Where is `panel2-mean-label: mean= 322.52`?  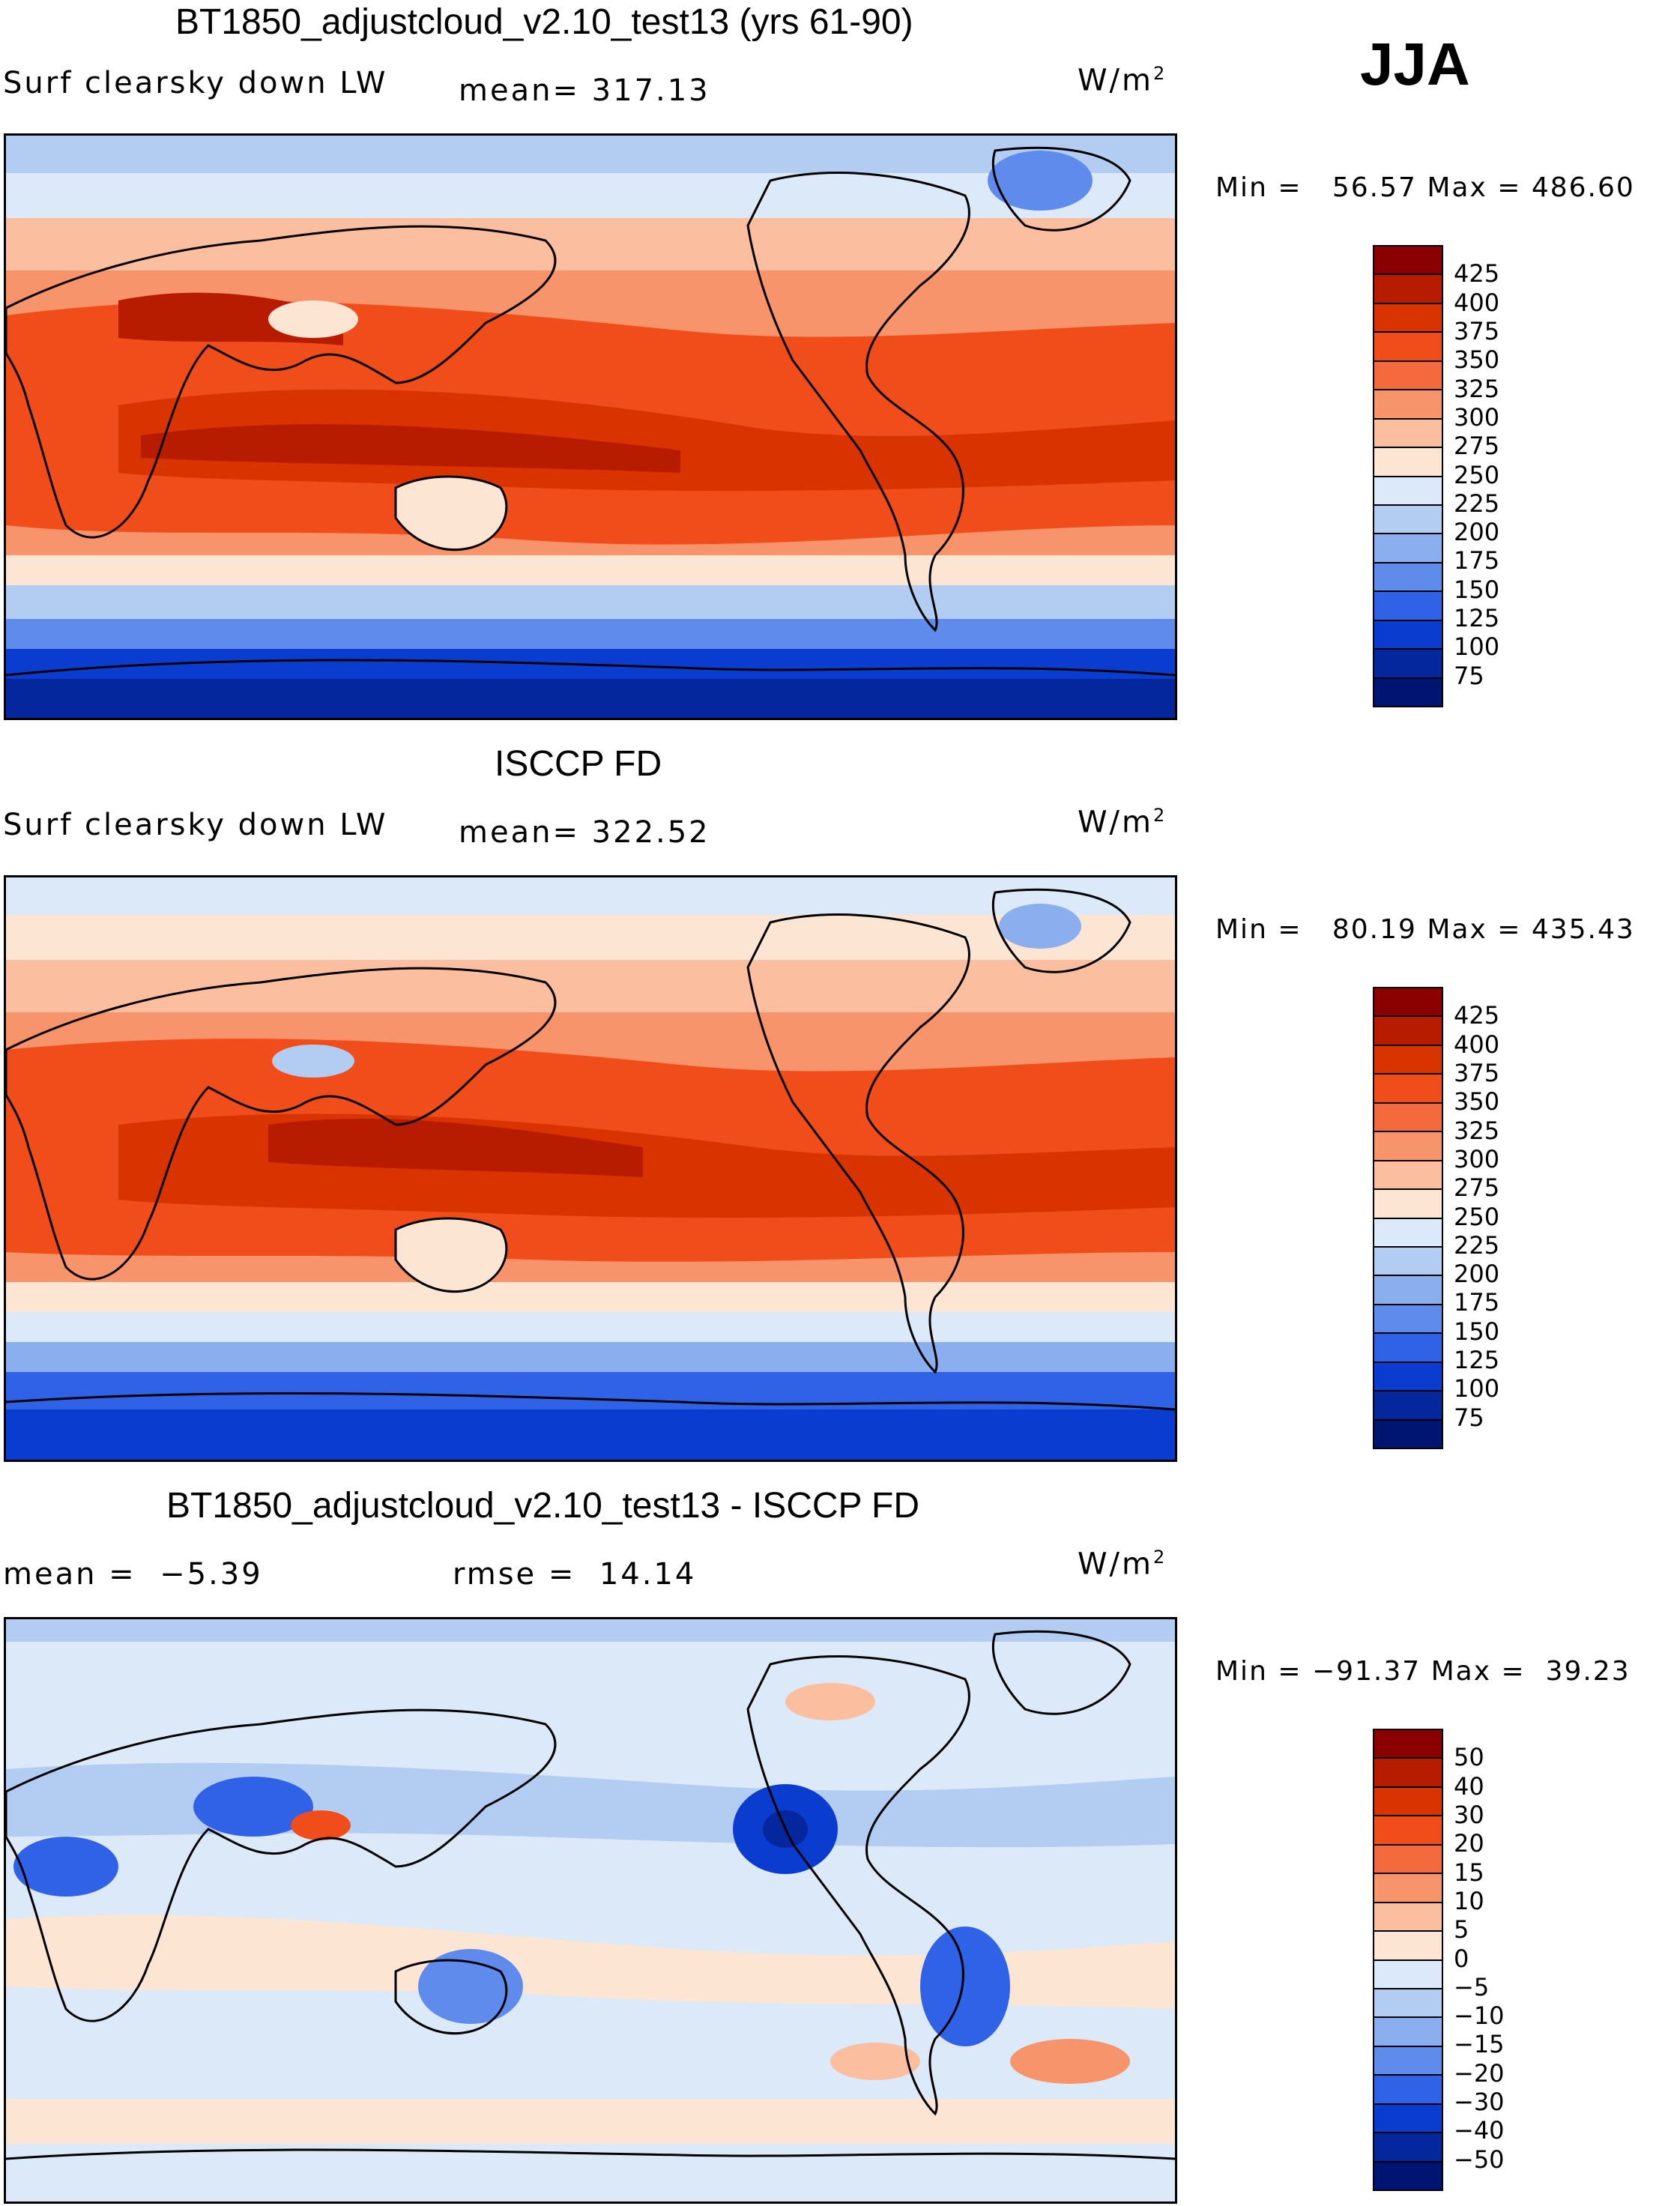
panel2-mean-label: mean= 322.52 is located at coordinates (584, 832).